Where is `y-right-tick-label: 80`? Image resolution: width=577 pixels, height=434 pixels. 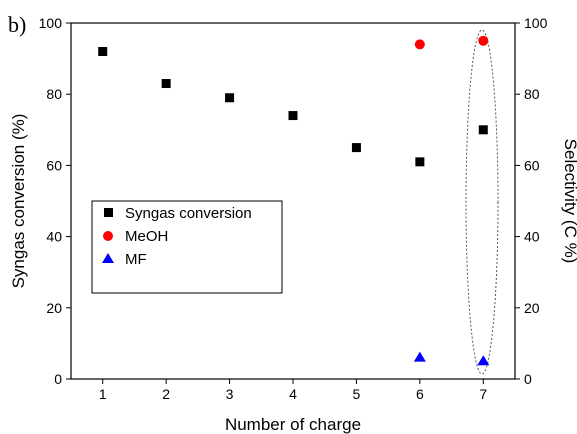 y-right-tick-label: 80 is located at coordinates (532, 94).